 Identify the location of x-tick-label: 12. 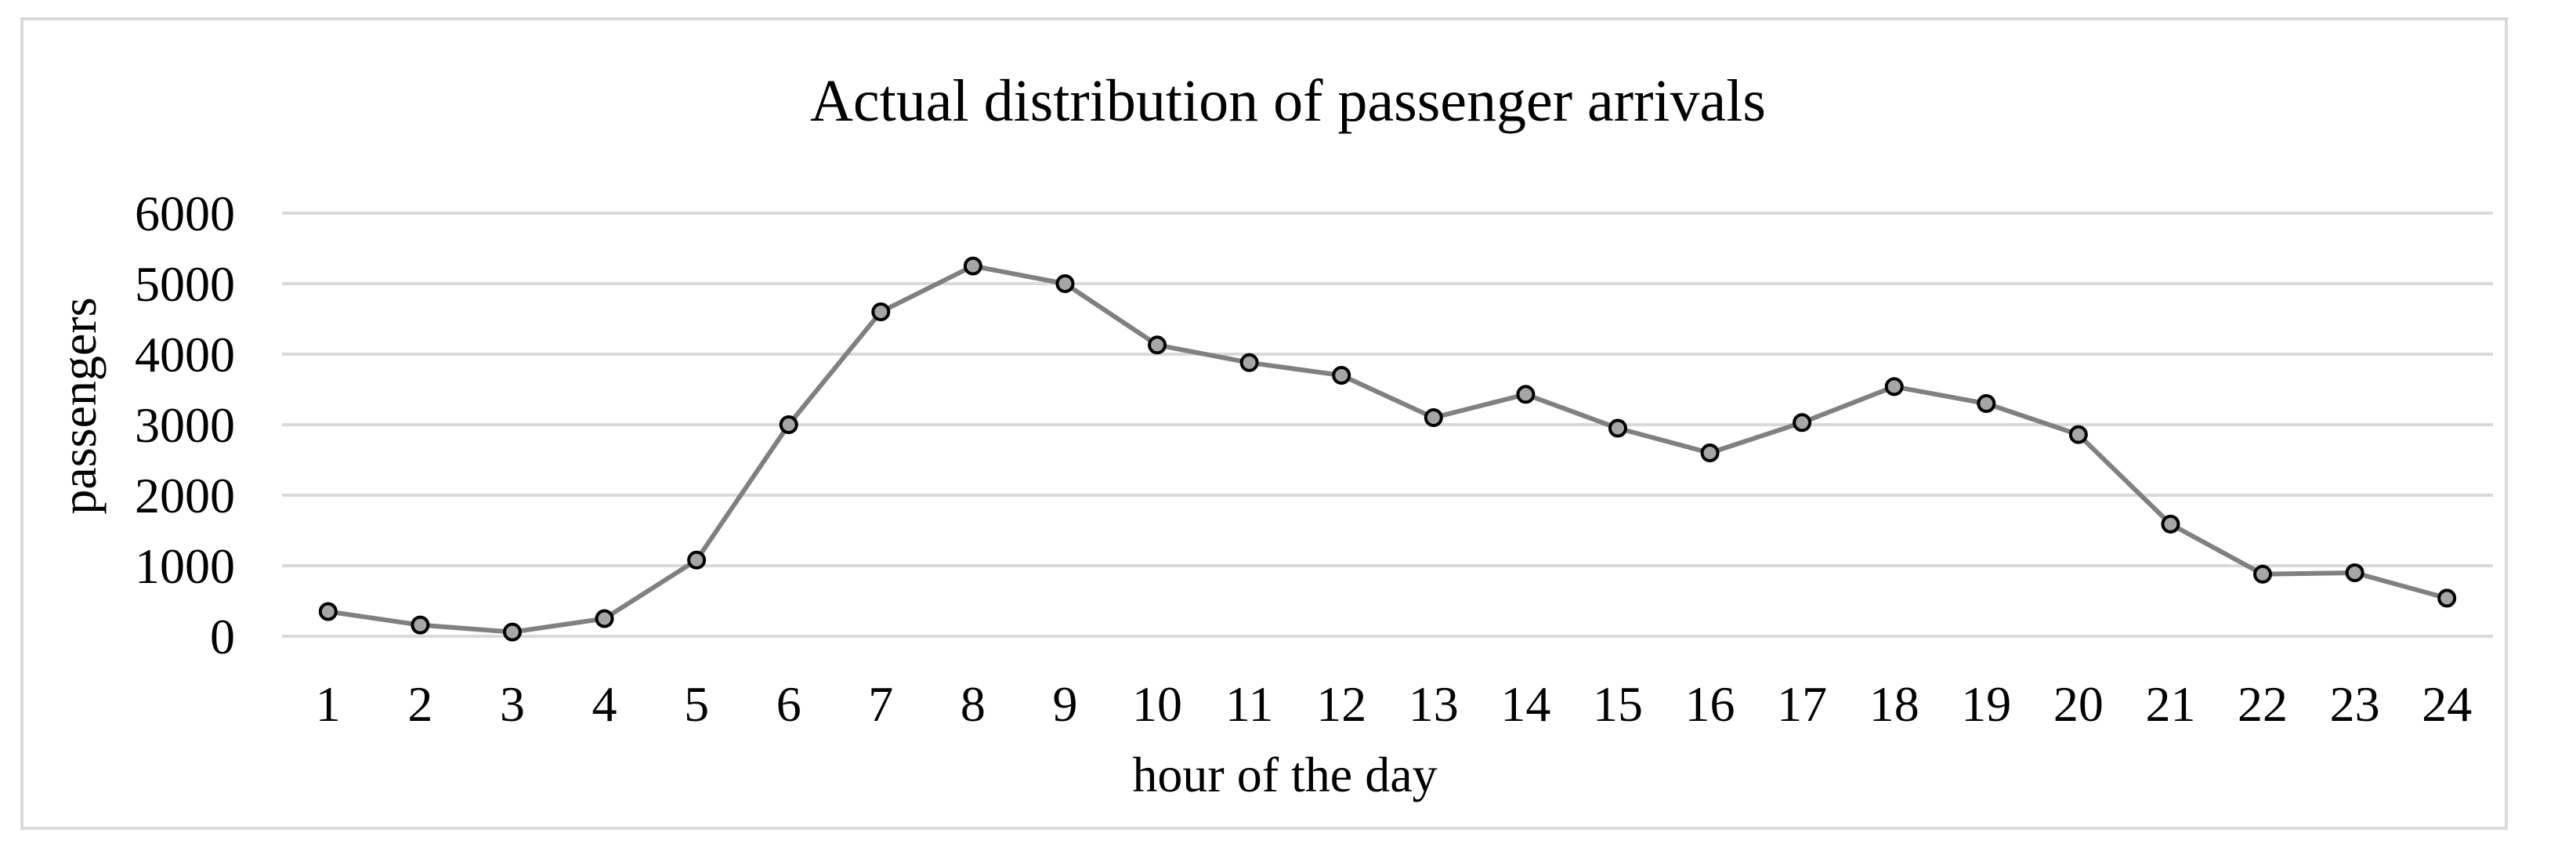
(1341, 704).